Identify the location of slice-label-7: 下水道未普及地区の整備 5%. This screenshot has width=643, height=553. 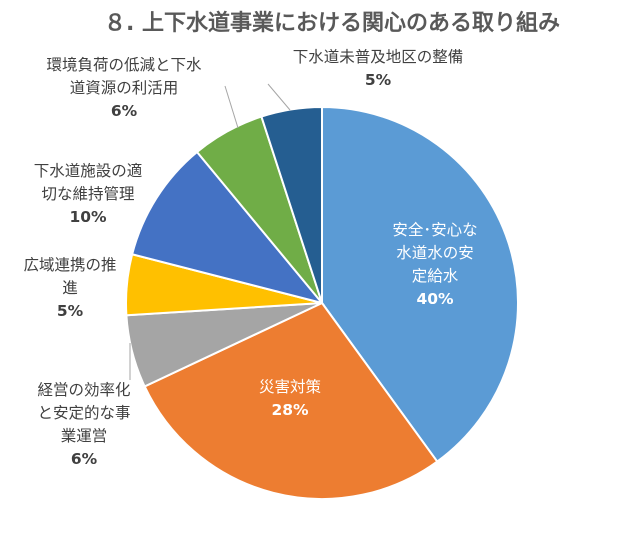
(378, 68).